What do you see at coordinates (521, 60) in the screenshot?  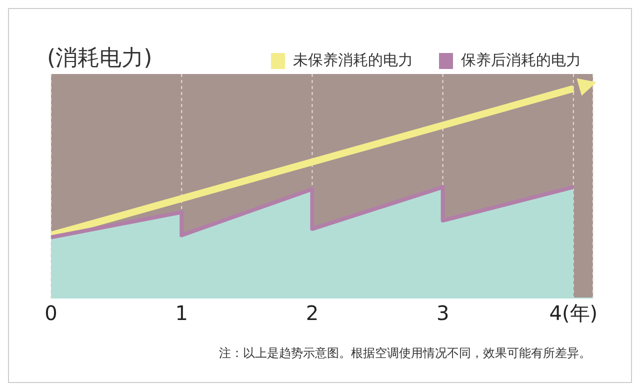 I see `legend-label: 保养后消耗的电力` at bounding box center [521, 60].